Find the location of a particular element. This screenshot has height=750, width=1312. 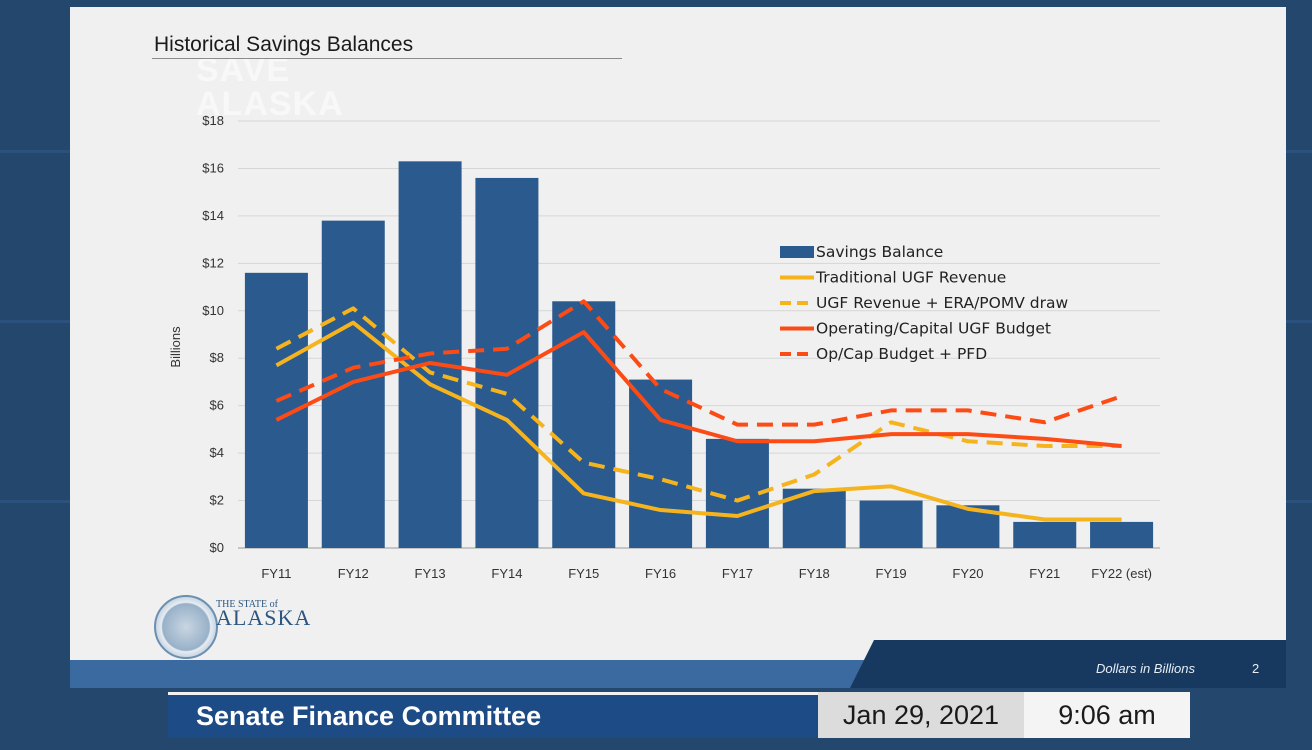

slide-title: Historical Savings Balances is located at coordinates (284, 44).